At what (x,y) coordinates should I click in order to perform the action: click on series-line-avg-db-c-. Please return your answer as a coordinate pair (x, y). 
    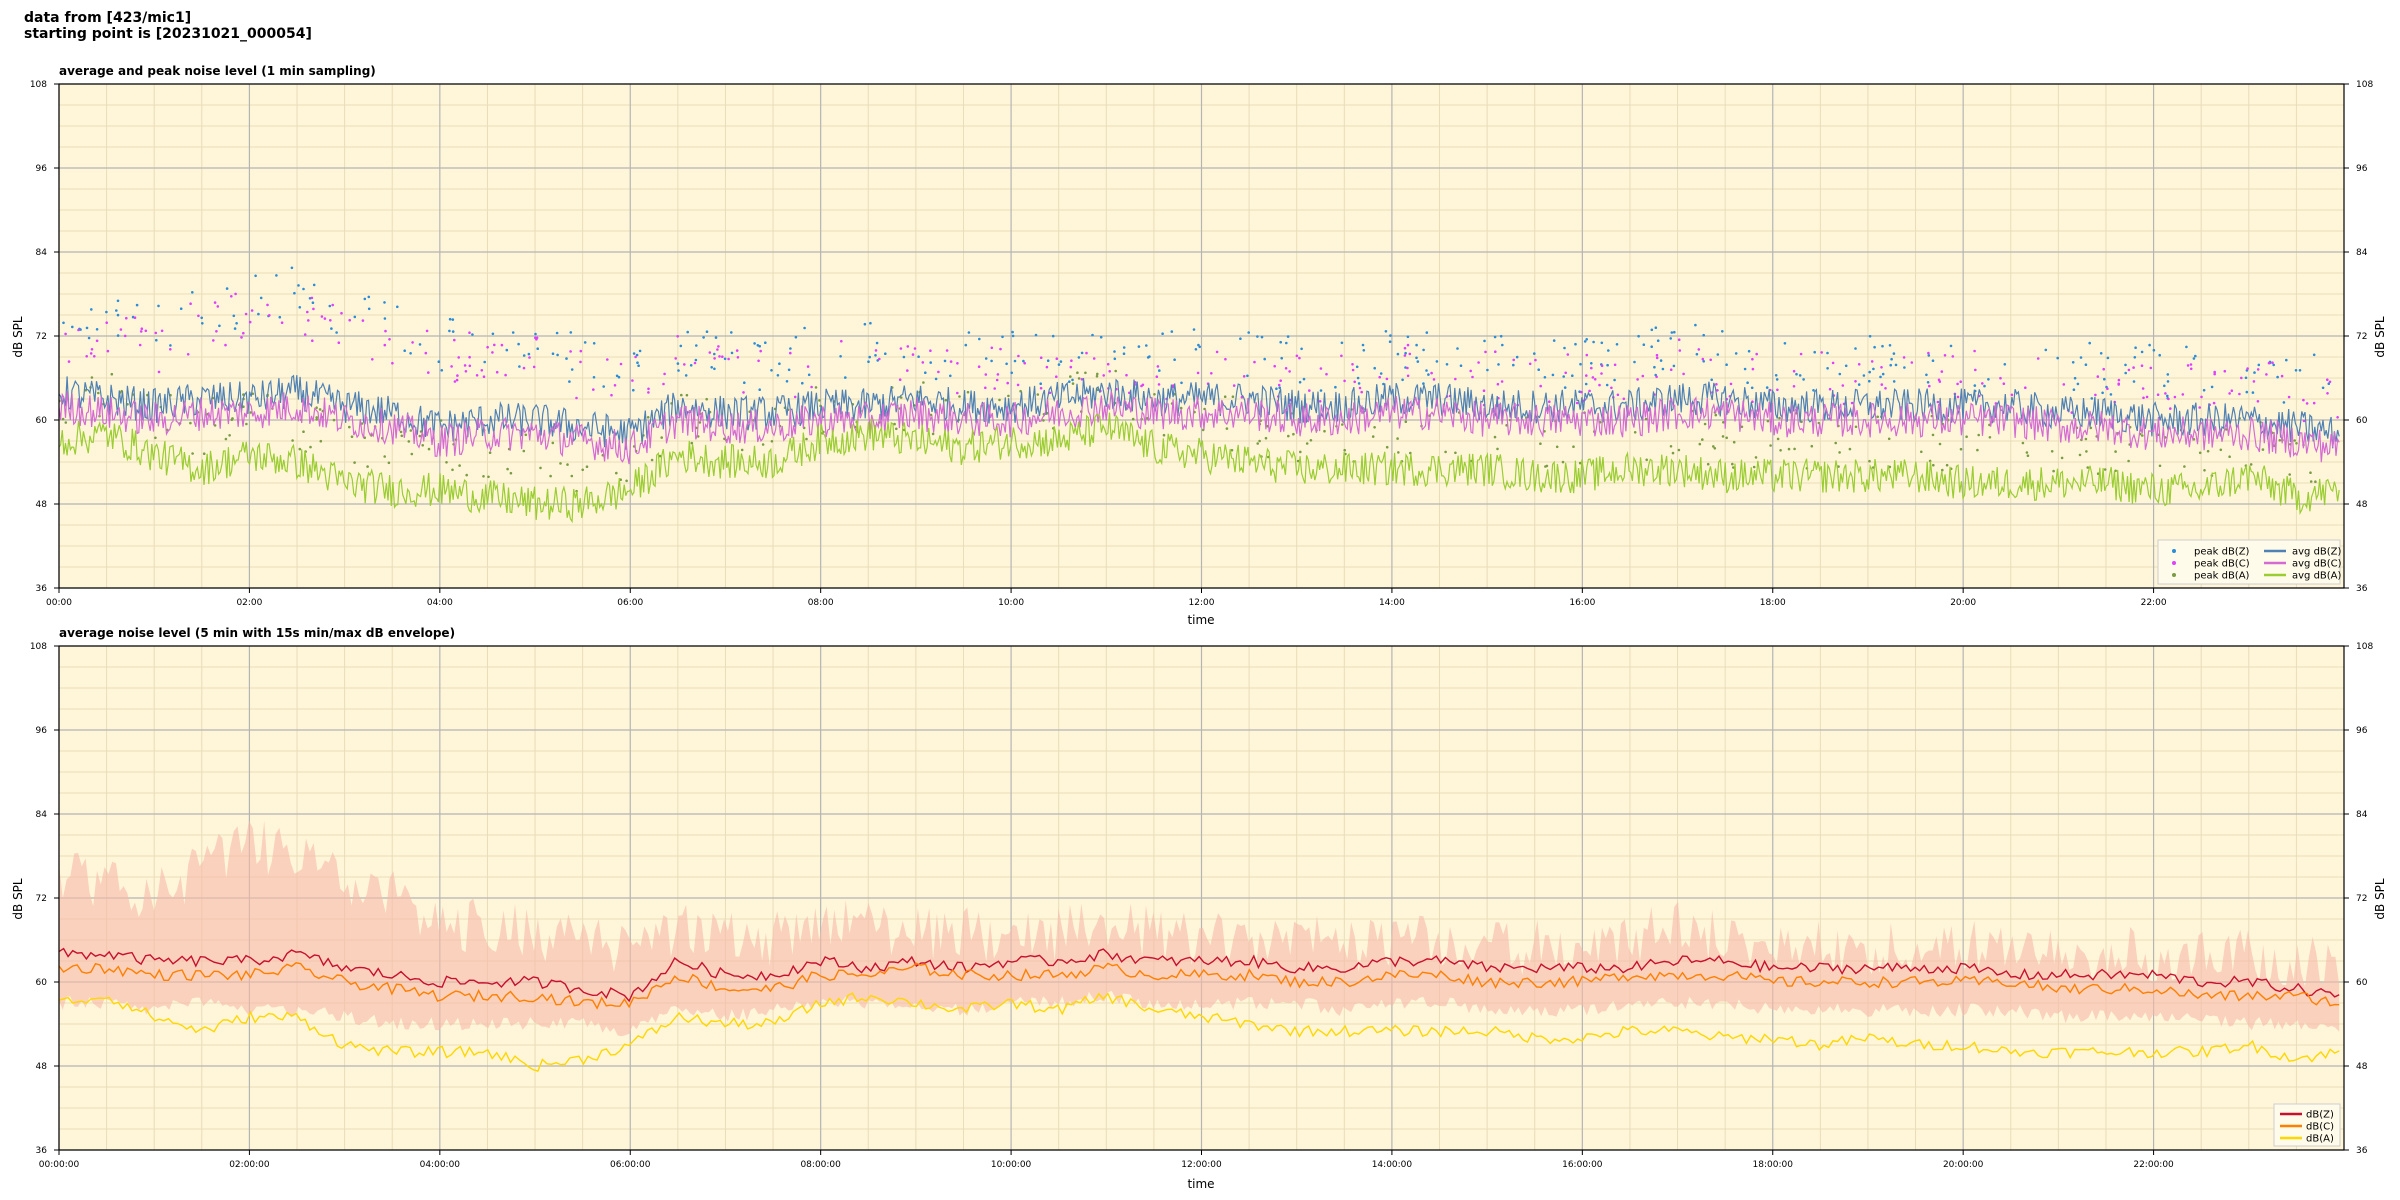
    Looking at the image, I should click on (1199, 428).